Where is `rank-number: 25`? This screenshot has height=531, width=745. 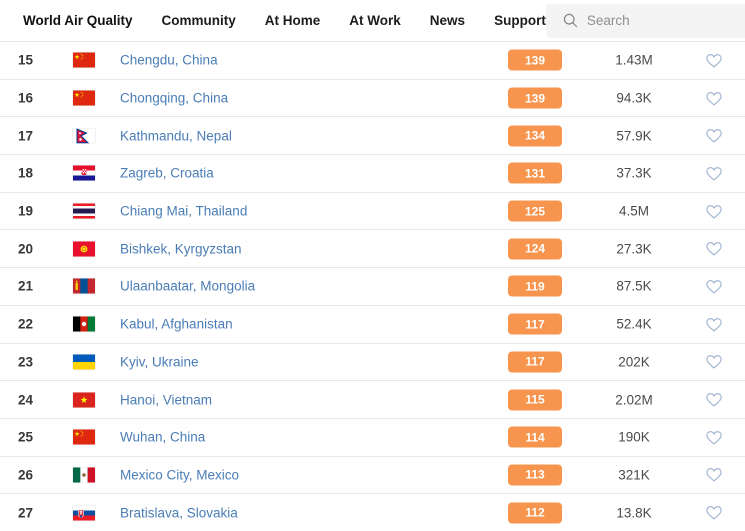 rank-number: 25 is located at coordinates (26, 437).